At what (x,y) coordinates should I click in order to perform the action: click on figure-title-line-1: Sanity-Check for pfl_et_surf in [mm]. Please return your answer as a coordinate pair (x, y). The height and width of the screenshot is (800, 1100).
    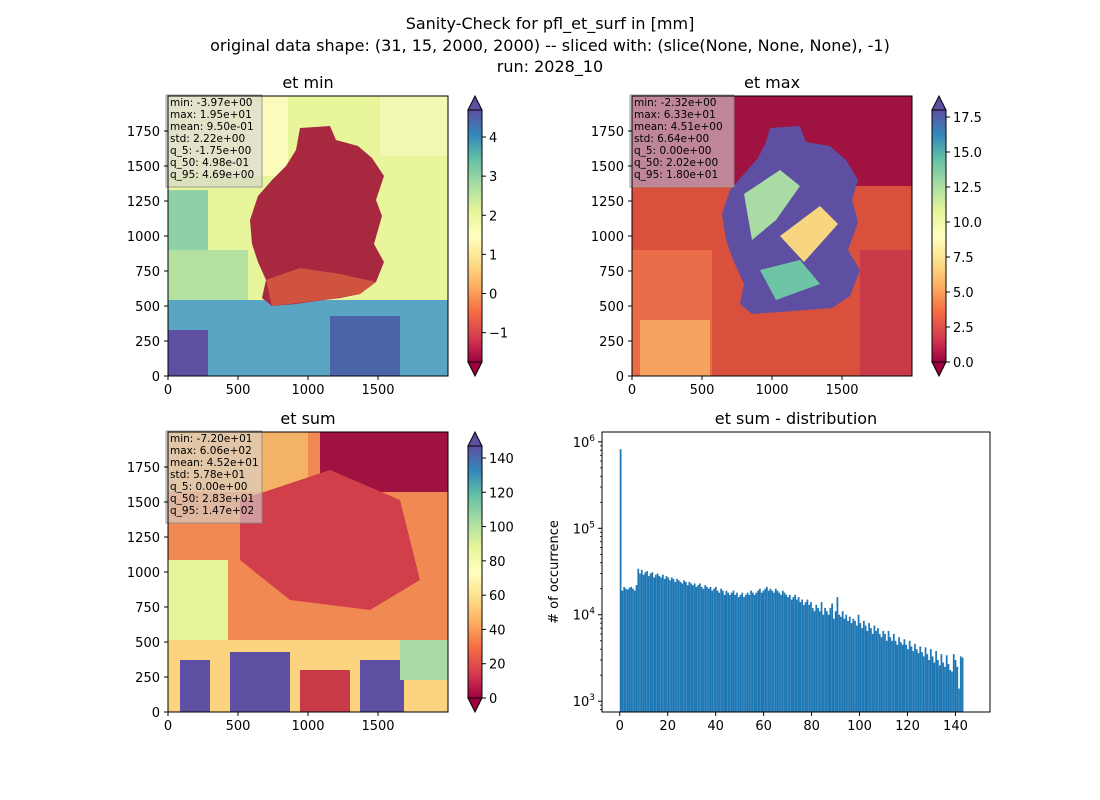
    Looking at the image, I should click on (550, 24).